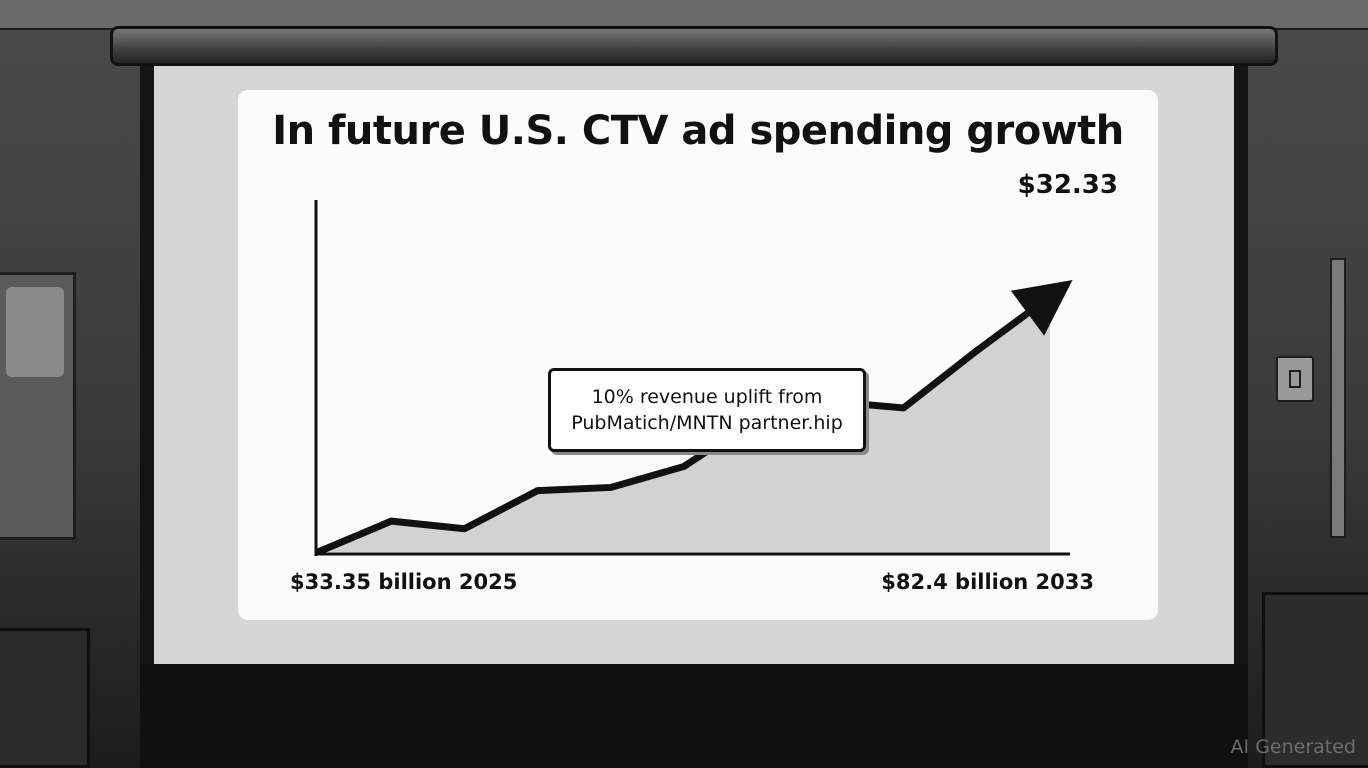 This screenshot has height=768, width=1368. Describe the element at coordinates (694, 716) in the screenshot. I see `stage-floor` at that location.